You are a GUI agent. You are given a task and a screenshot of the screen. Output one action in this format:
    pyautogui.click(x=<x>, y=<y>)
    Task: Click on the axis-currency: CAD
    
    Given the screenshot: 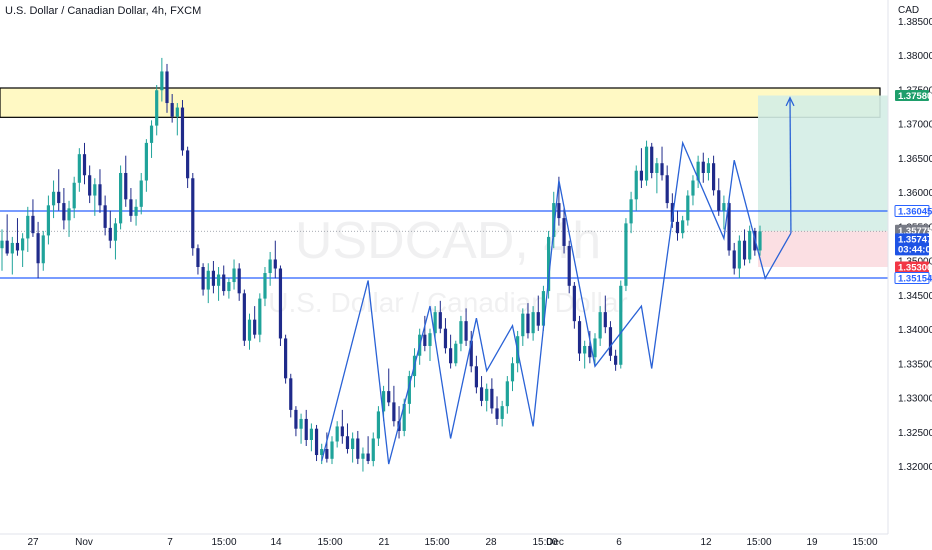 What is the action you would take?
    pyautogui.click(x=908, y=10)
    